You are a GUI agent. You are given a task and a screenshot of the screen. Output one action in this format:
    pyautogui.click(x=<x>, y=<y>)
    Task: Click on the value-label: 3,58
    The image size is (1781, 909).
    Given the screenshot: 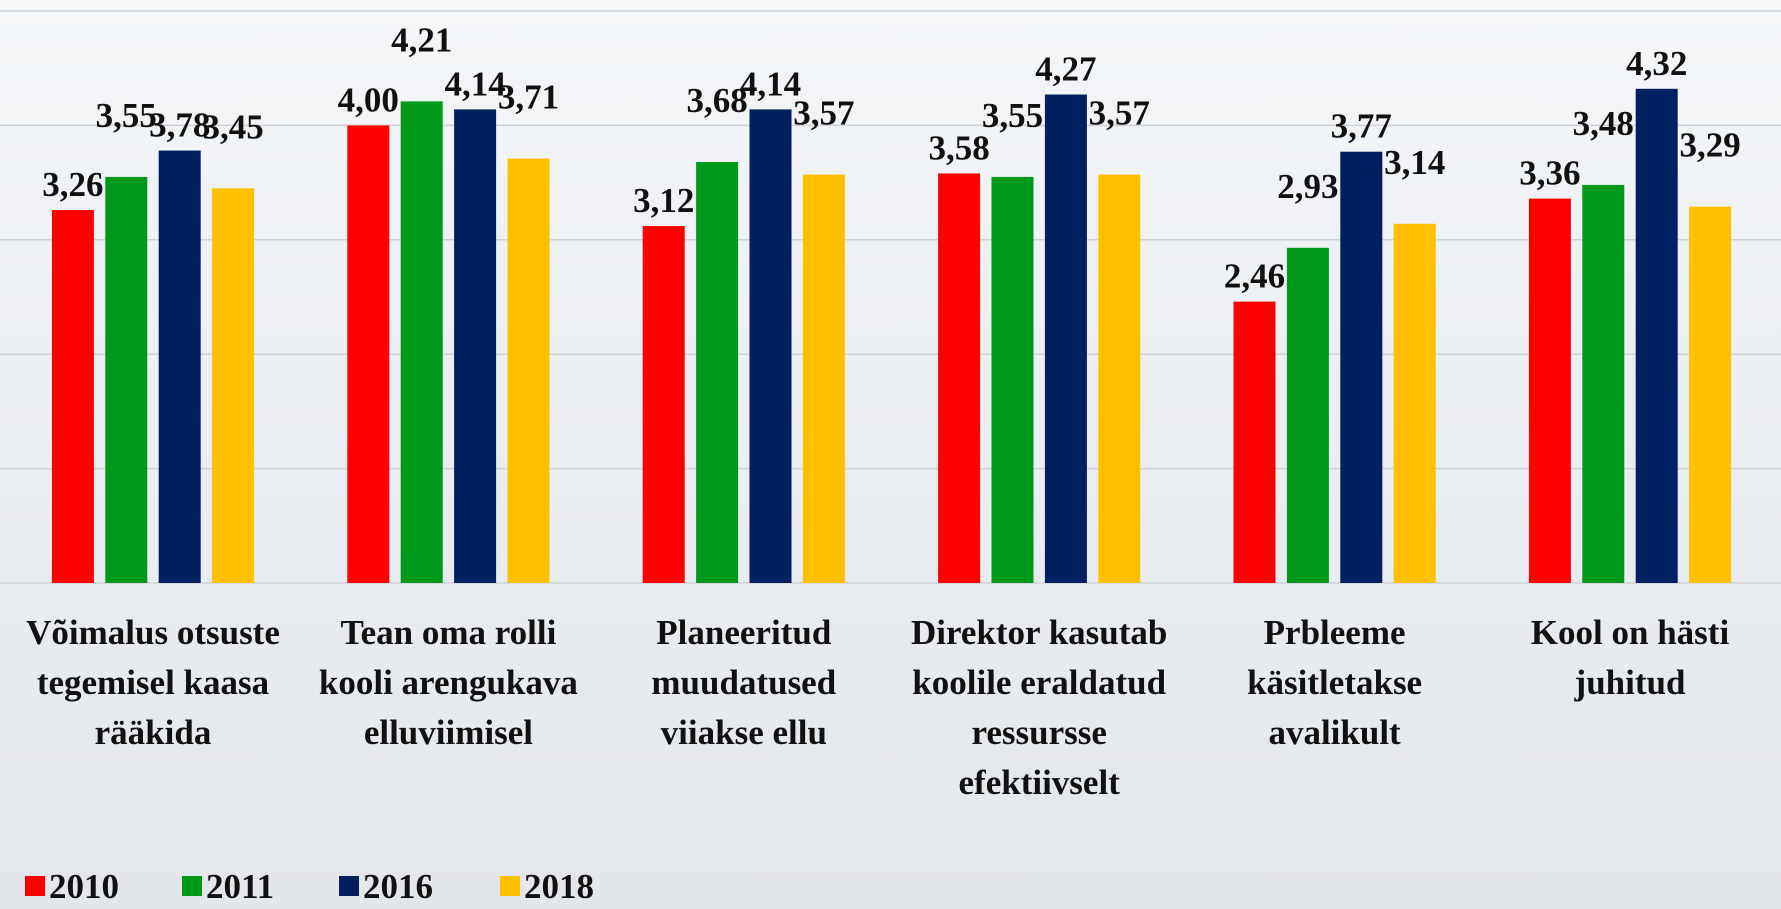 What is the action you would take?
    pyautogui.click(x=958, y=147)
    